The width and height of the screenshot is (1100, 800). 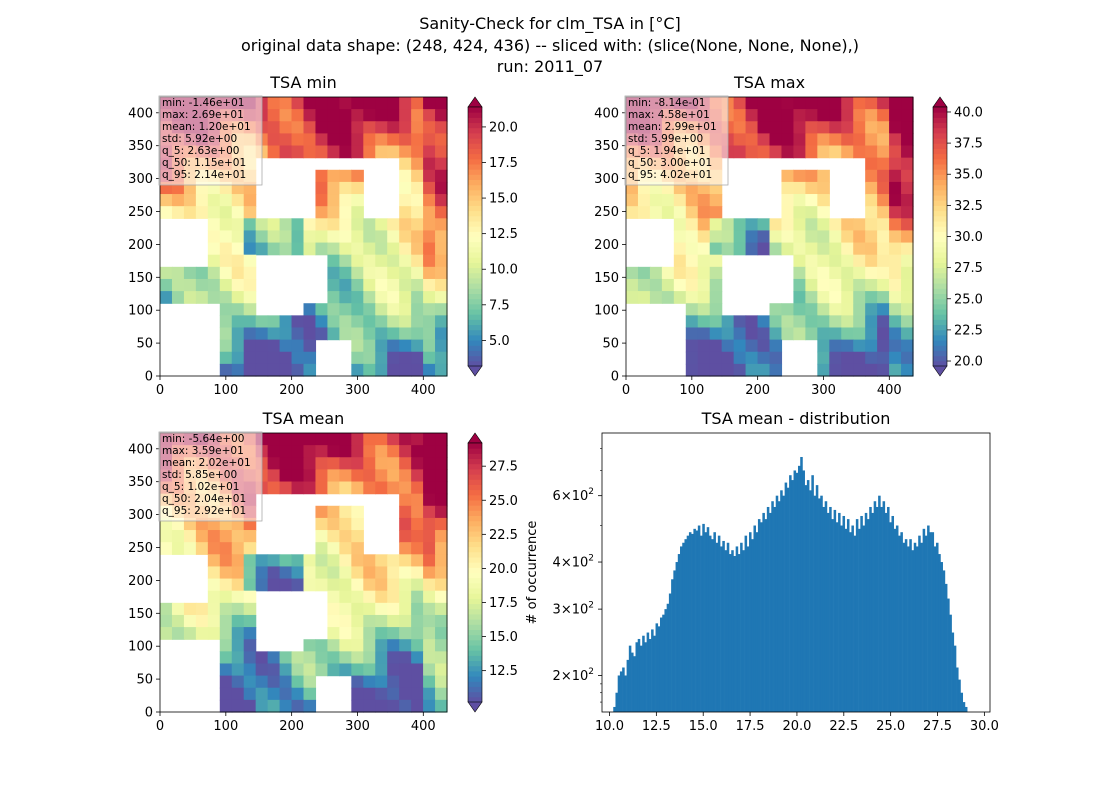 What do you see at coordinates (666, 151) in the screenshot?
I see `stats-line: q_5: 1.94e+01` at bounding box center [666, 151].